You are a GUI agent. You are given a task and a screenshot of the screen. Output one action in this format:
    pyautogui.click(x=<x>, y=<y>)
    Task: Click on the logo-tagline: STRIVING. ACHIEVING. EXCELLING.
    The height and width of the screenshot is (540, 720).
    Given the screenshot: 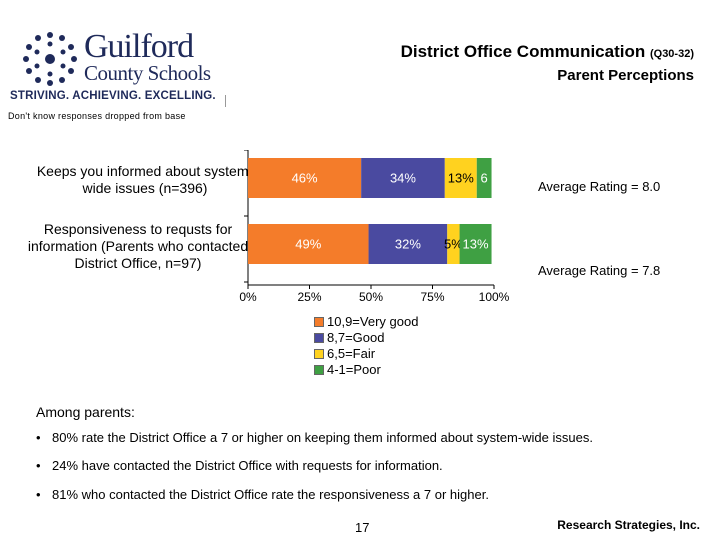 What is the action you would take?
    pyautogui.click(x=113, y=96)
    